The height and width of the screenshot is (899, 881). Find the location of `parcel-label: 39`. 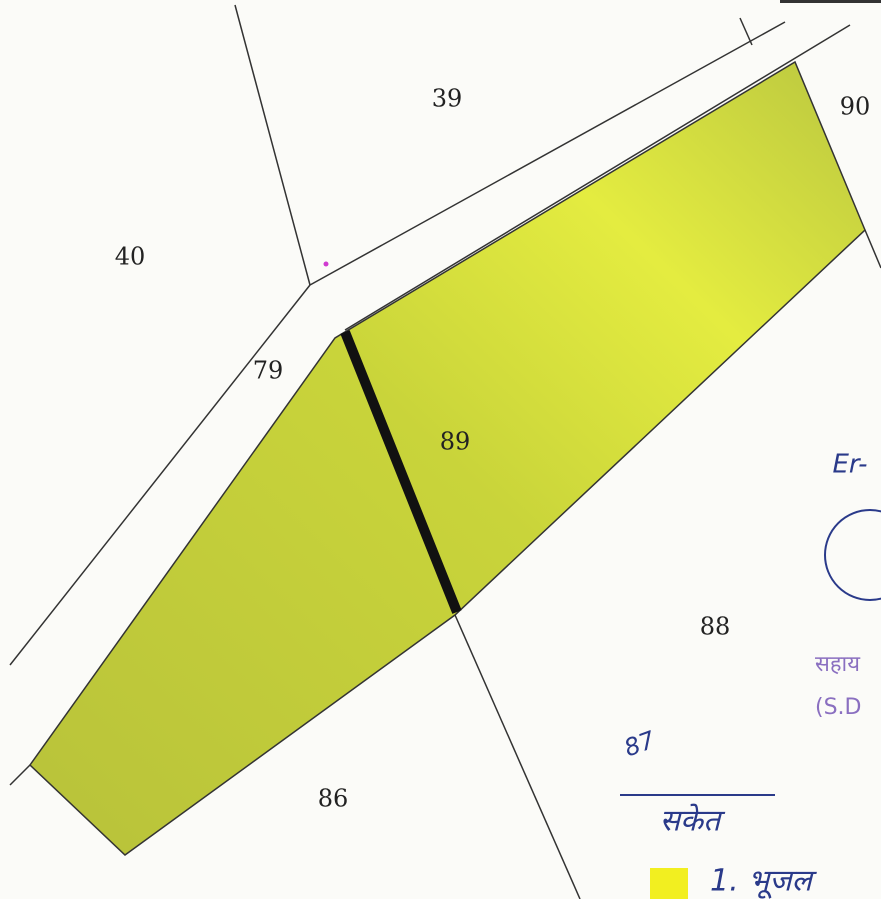

parcel-label: 39 is located at coordinates (447, 99).